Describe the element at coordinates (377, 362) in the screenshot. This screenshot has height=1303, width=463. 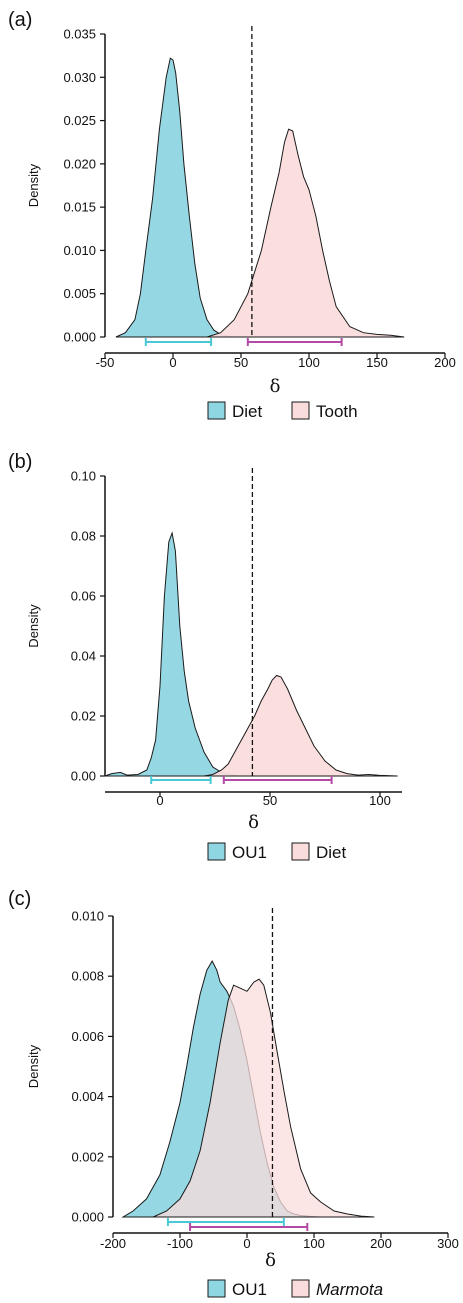
I see `x-tick-label: 150` at that location.